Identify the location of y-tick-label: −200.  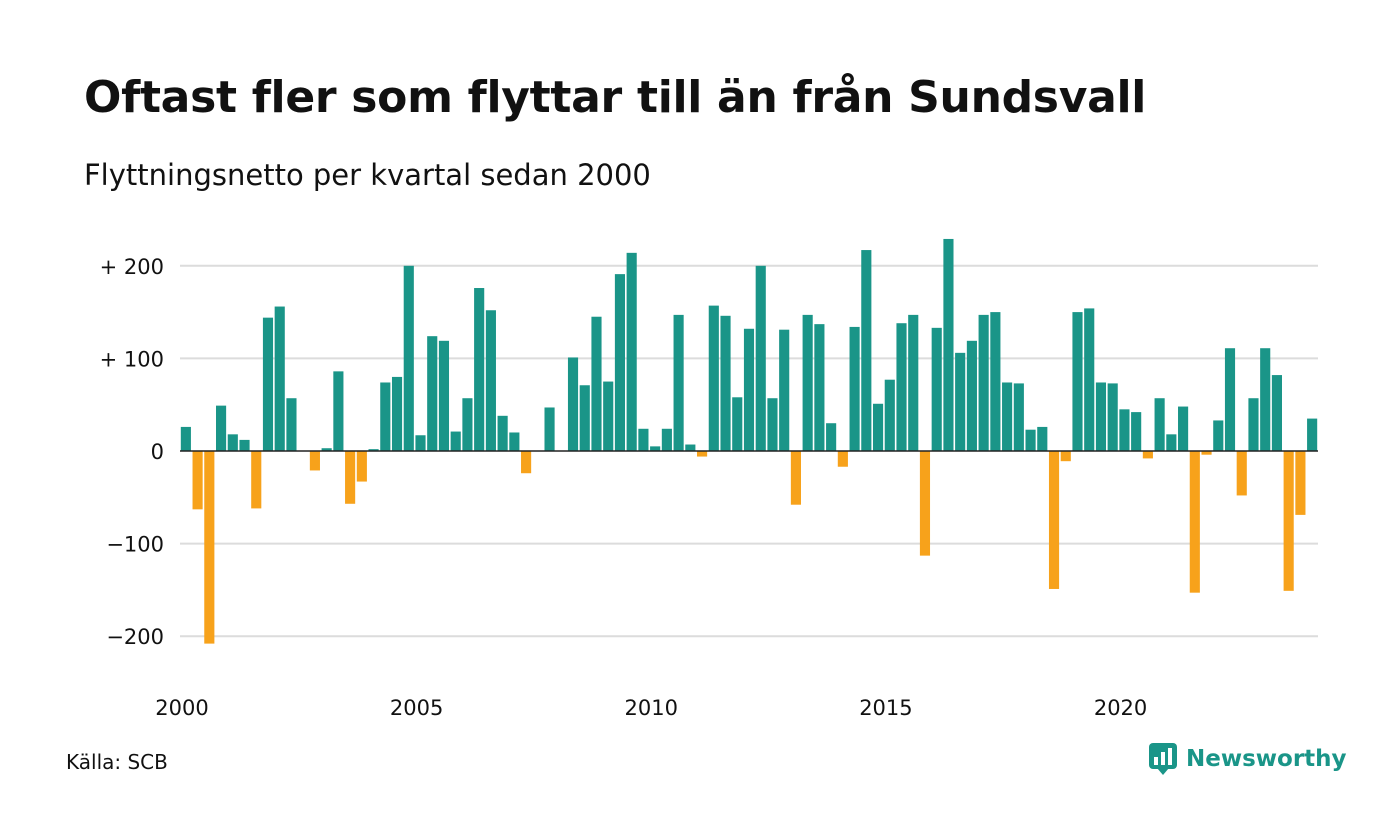
(135, 637).